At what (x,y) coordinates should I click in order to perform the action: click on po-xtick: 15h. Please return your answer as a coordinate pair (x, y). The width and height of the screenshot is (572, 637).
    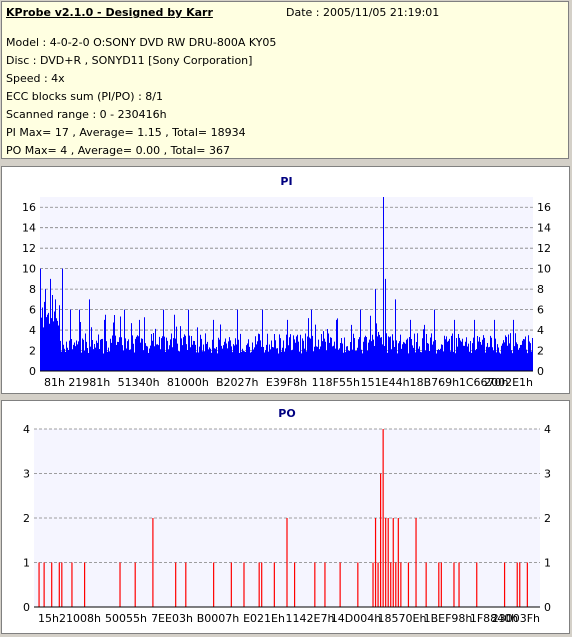
    Looking at the image, I should click on (48, 618).